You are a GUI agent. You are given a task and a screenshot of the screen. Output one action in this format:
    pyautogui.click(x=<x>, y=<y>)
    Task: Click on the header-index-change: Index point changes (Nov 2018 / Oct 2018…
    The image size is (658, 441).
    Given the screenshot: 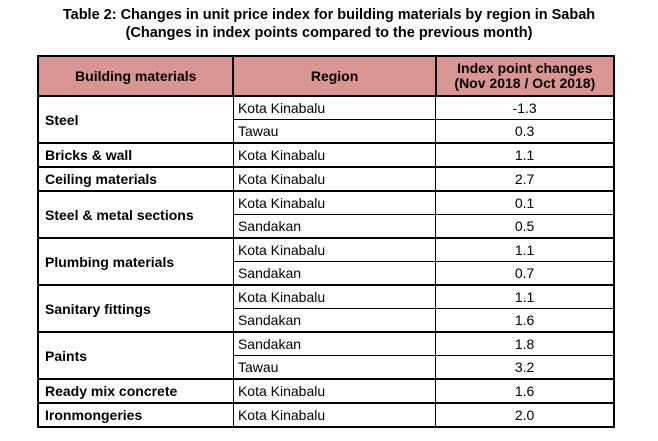 What is the action you would take?
    pyautogui.click(x=525, y=76)
    